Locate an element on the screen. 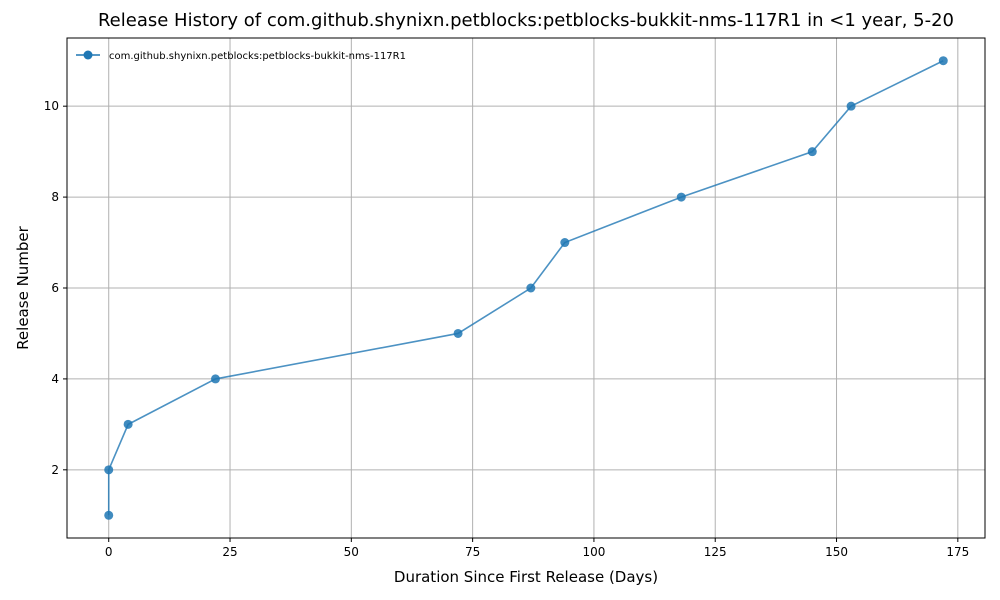 This screenshot has width=1000, height=600. x-tick-label: 0 is located at coordinates (109, 552).